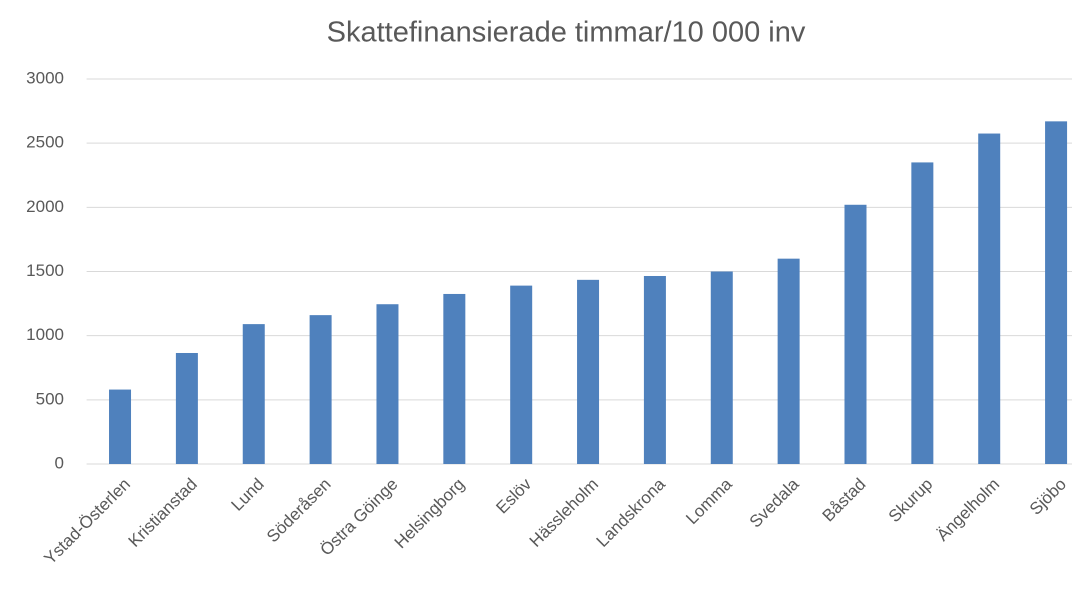 The image size is (1074, 596). I want to click on x-tick-label: Ängelholm, so click(968, 510).